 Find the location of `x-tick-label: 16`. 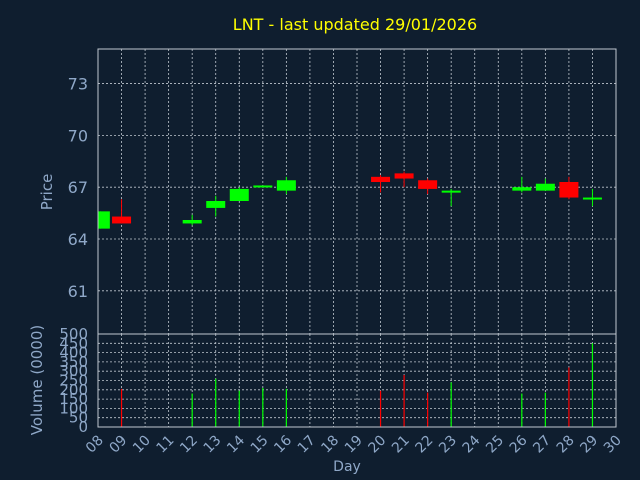

x-tick-label: 16 is located at coordinates (283, 444).